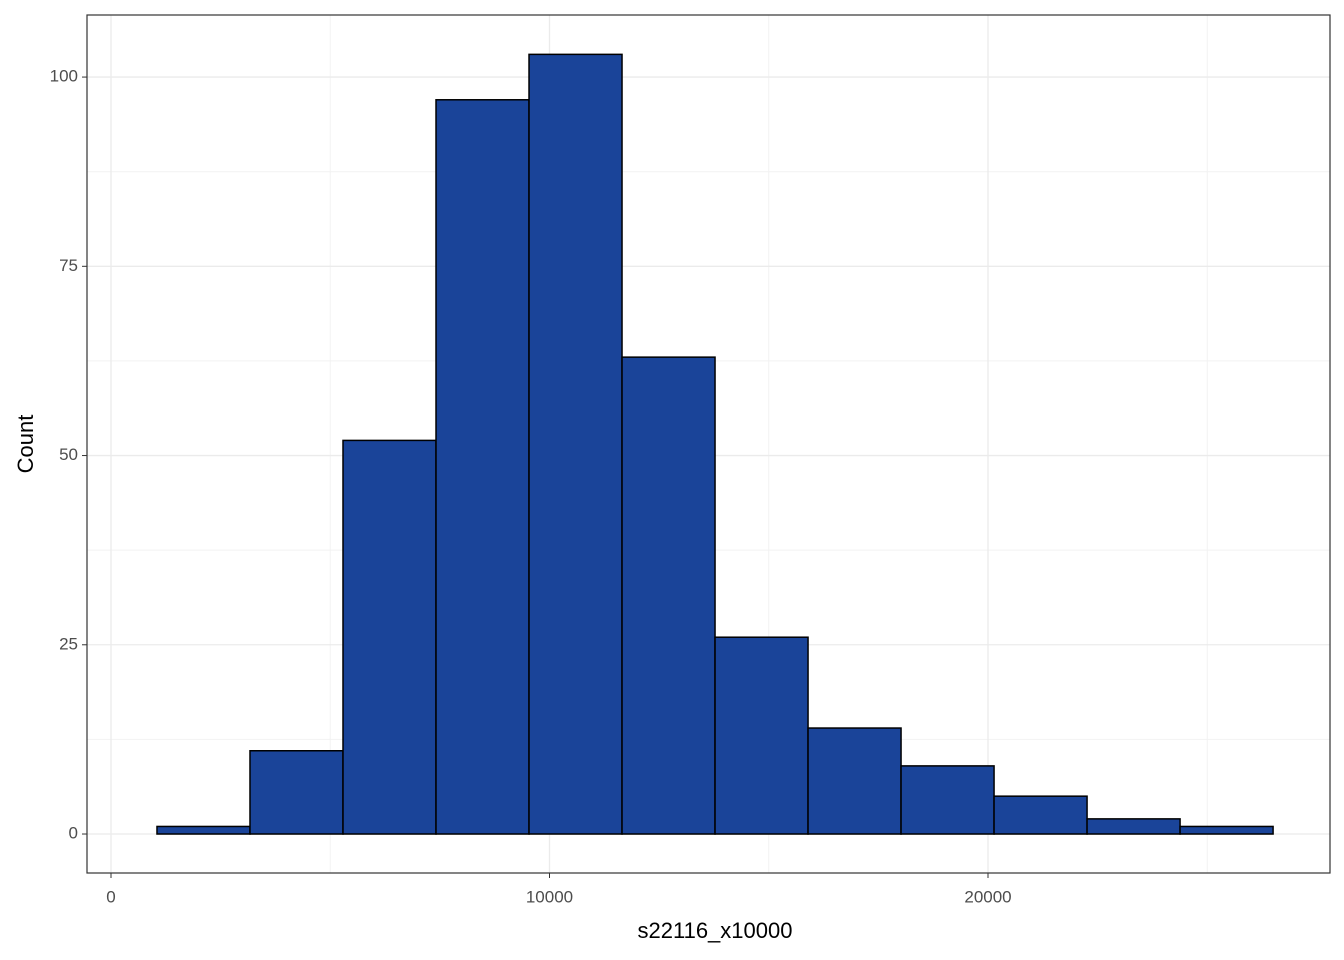 The height and width of the screenshot is (960, 1344). I want to click on x-tick-label: 0, so click(110, 896).